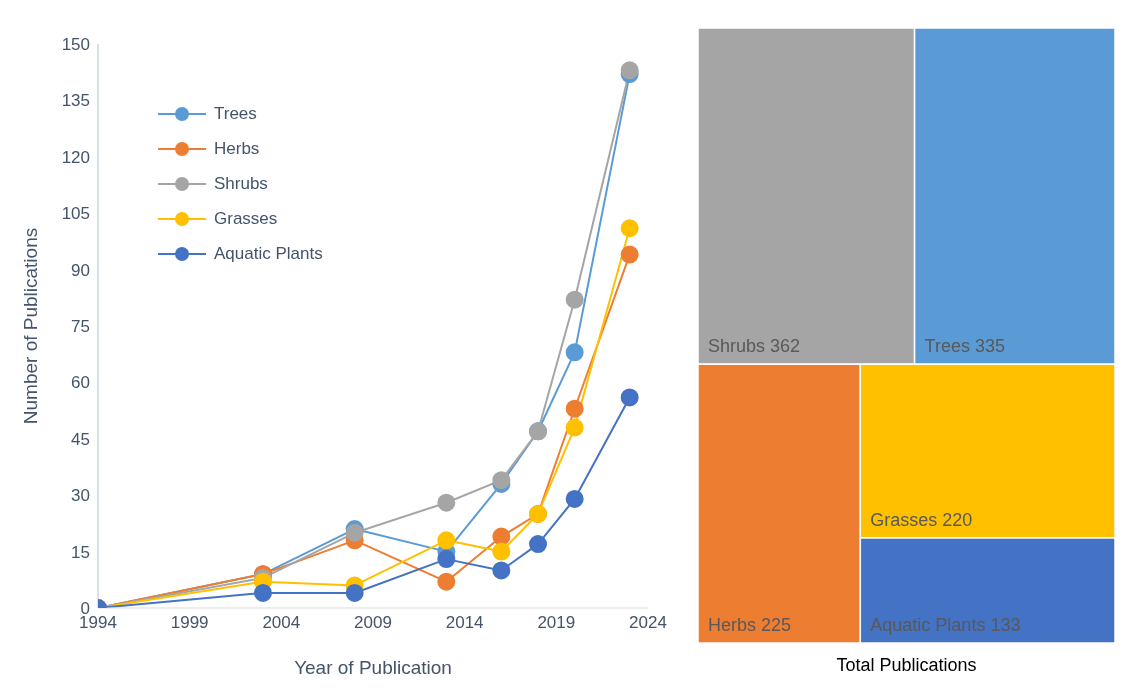 The width and height of the screenshot is (1131, 689). I want to click on legend-label: Grasses, so click(246, 218).